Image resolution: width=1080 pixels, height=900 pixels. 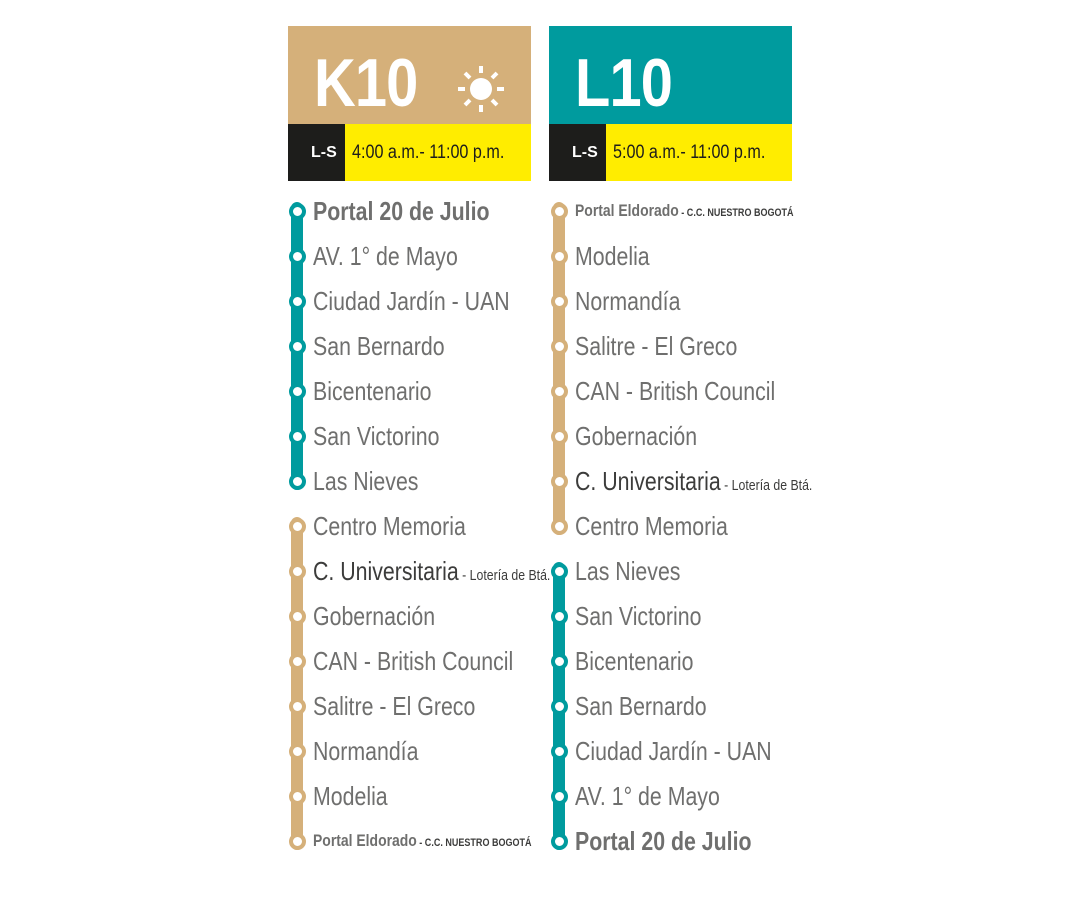 I want to click on service-hours: 4:00 a.m.- 11:00 p.m., so click(x=437, y=152).